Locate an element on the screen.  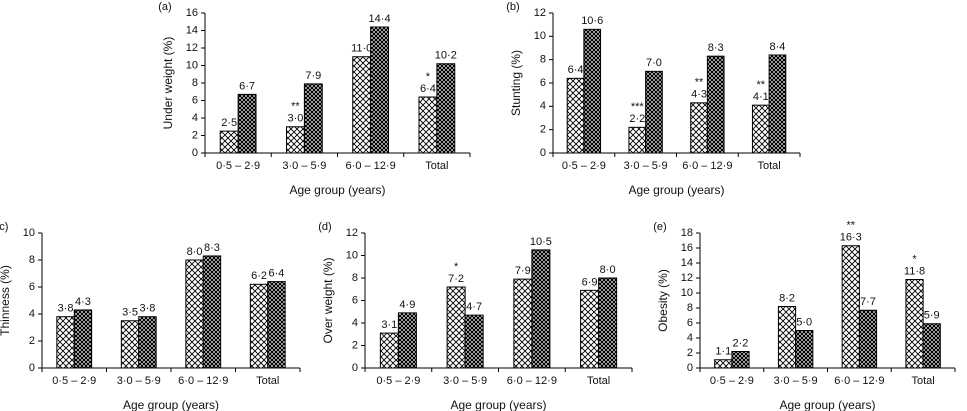
significance: ** is located at coordinates (850, 226).